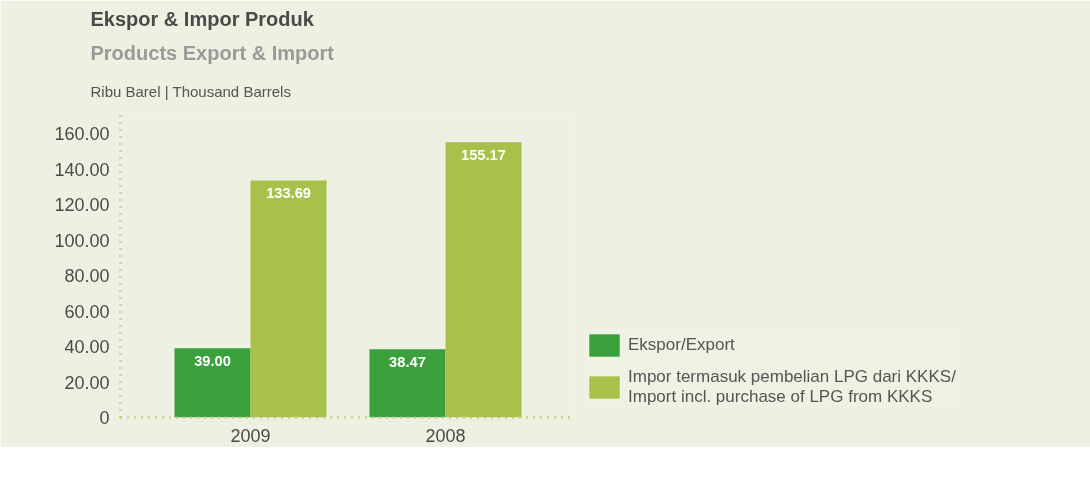 This screenshot has width=1090, height=490. Describe the element at coordinates (104, 418) in the screenshot. I see `y-tick-label: 0` at that location.